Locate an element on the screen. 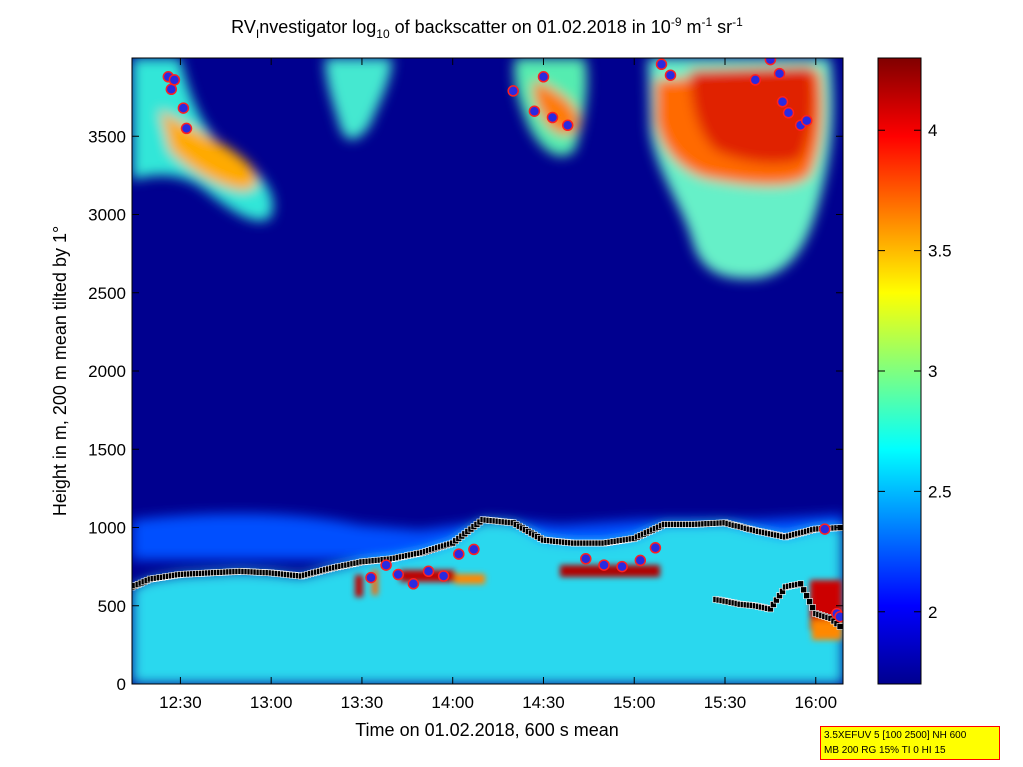  y-tick-label: 3000 is located at coordinates (107, 215).